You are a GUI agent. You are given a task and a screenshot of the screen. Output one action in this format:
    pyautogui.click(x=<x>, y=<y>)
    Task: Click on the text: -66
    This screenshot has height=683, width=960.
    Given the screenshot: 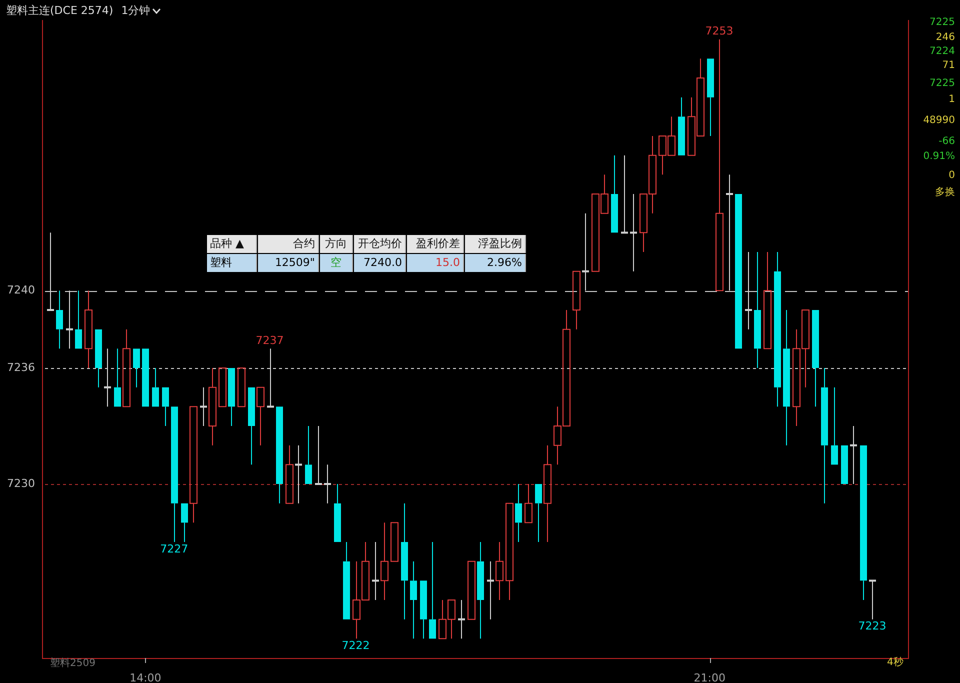 What is the action you would take?
    pyautogui.click(x=946, y=141)
    